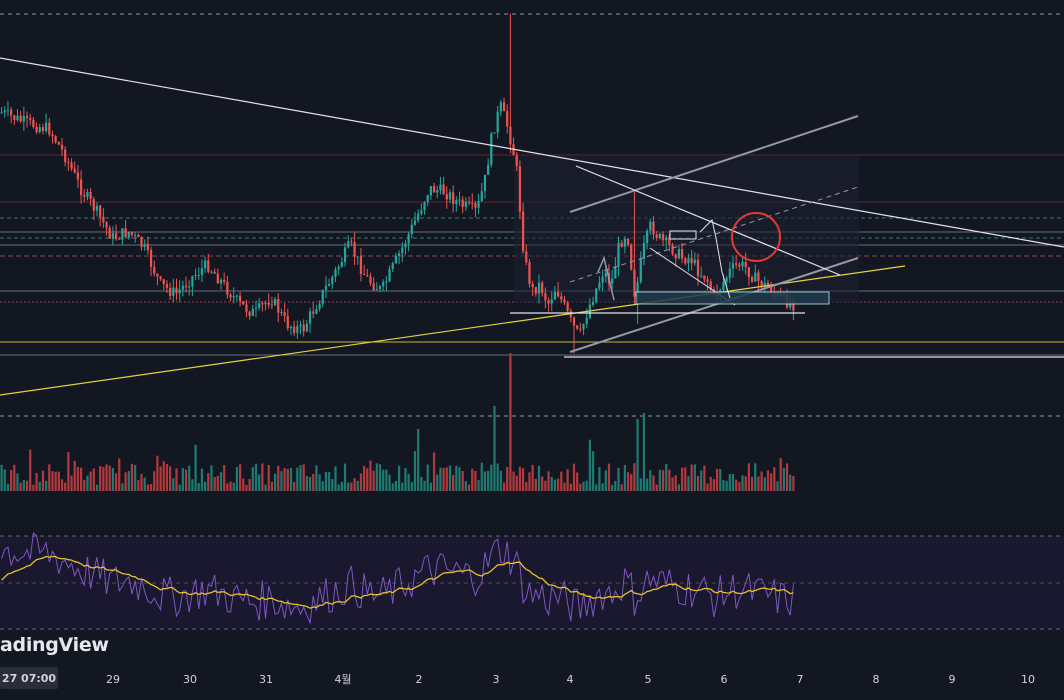 The image size is (1064, 700). I want to click on highlight-zone, so click(686, 229).